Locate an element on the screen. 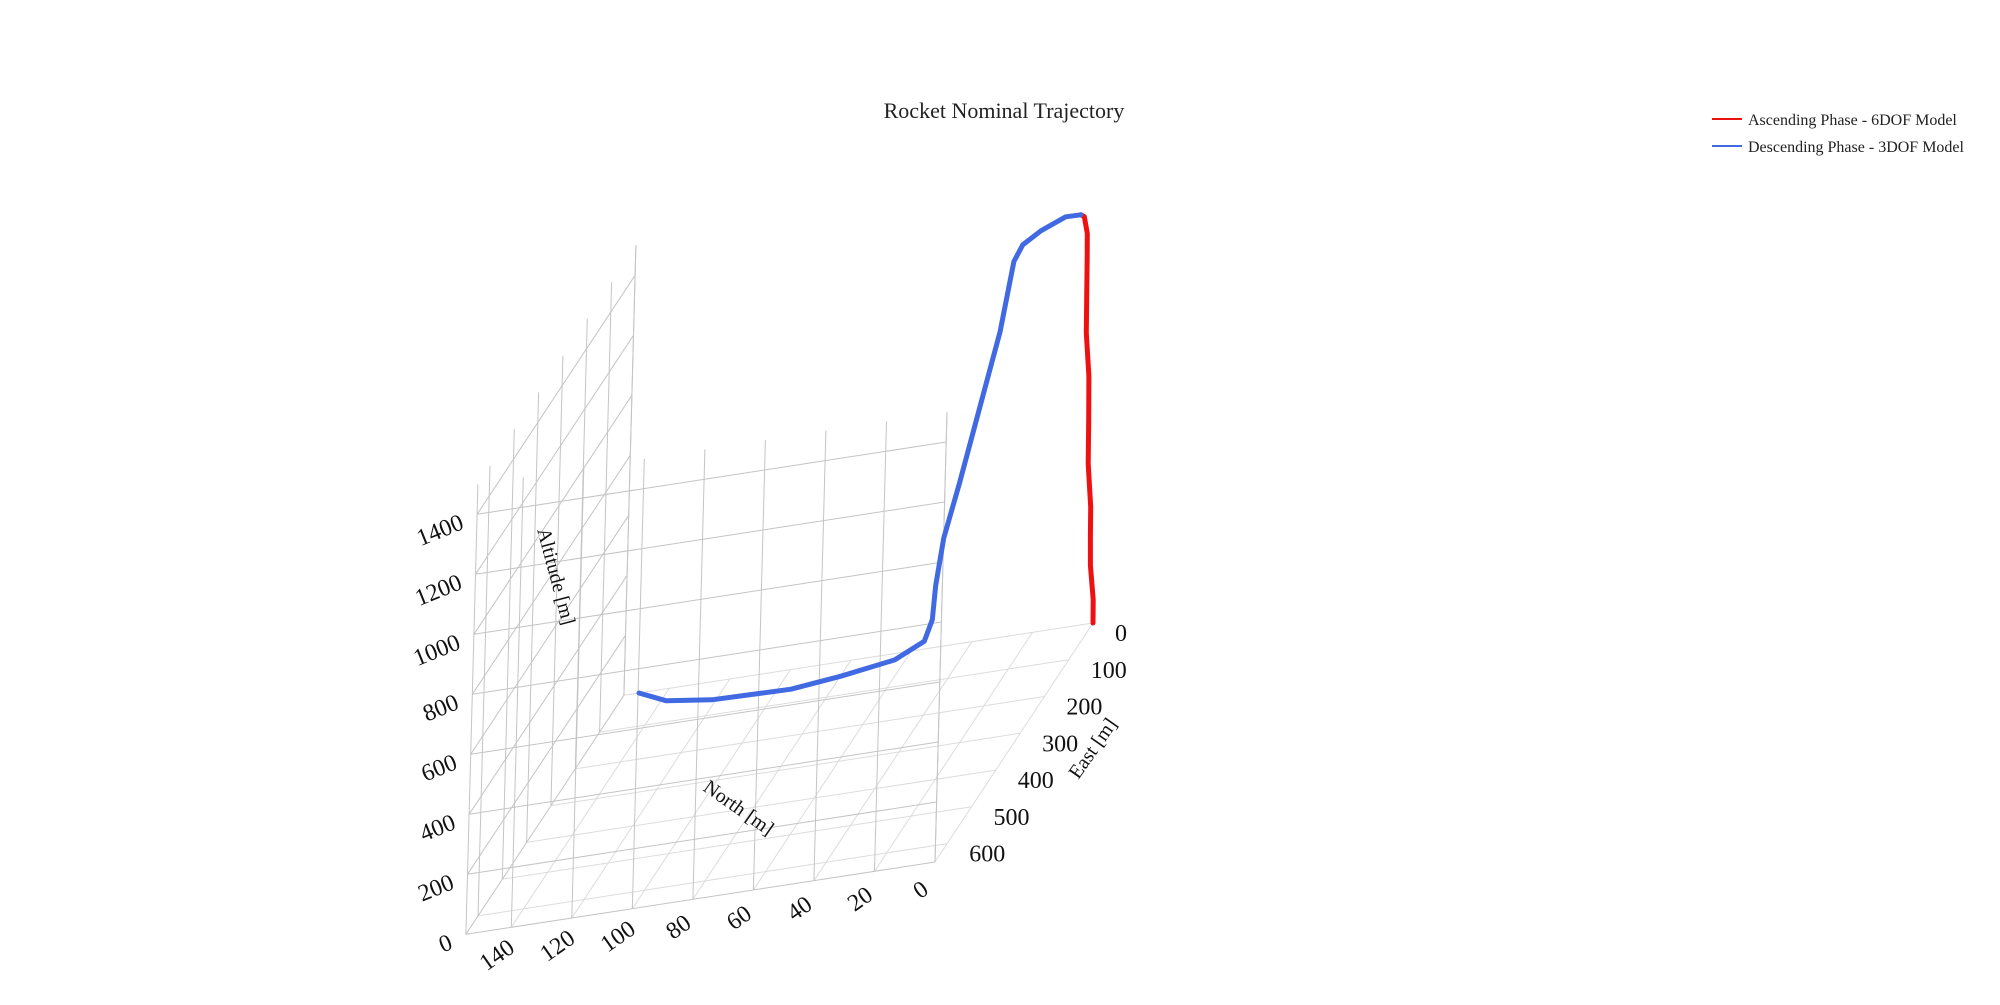 The height and width of the screenshot is (1005, 2000). y-tick-label: 0 is located at coordinates (921, 890).